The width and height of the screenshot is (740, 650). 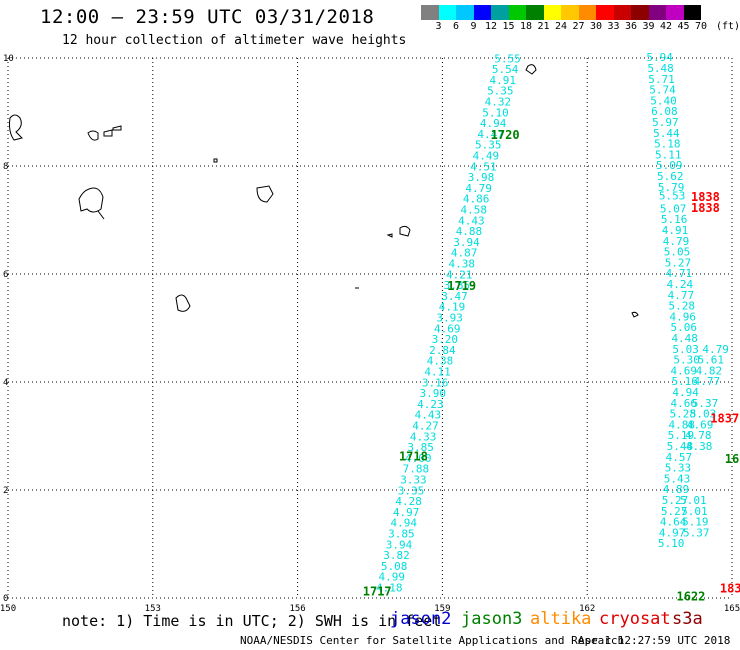 I want to click on swh-reading: 4.58, so click(x=474, y=210).